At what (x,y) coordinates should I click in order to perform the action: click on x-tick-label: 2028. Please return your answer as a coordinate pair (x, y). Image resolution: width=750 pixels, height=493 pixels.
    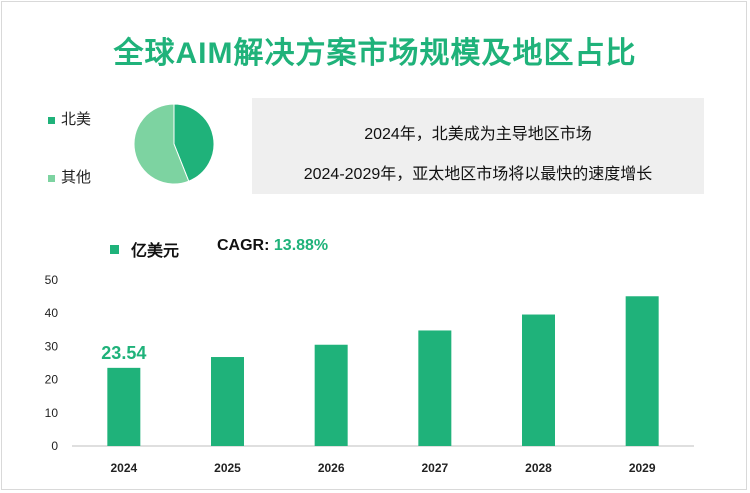
    Looking at the image, I should click on (538, 468).